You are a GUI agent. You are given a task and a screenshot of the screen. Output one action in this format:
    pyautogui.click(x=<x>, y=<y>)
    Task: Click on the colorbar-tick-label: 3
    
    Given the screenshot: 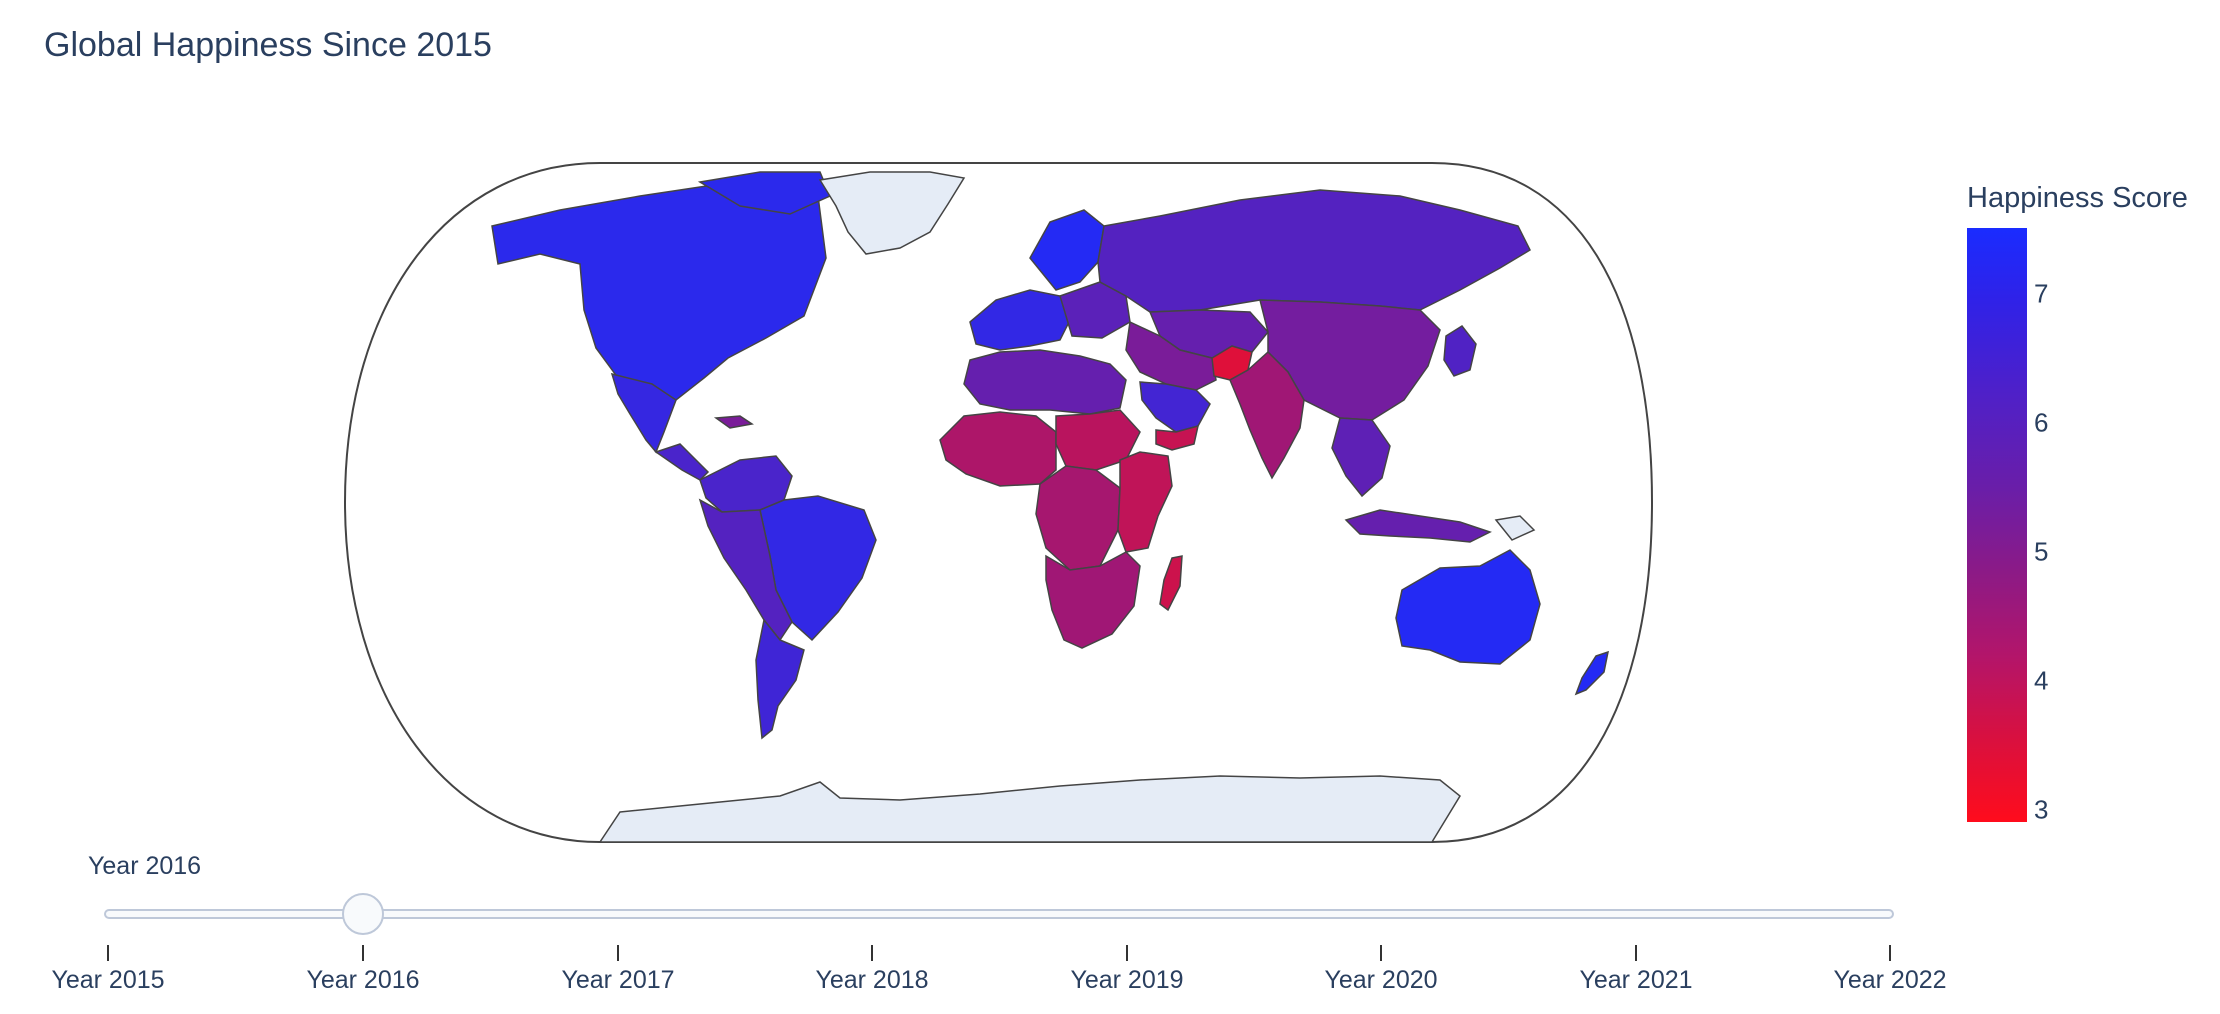 What is the action you would take?
    pyautogui.click(x=2041, y=809)
    